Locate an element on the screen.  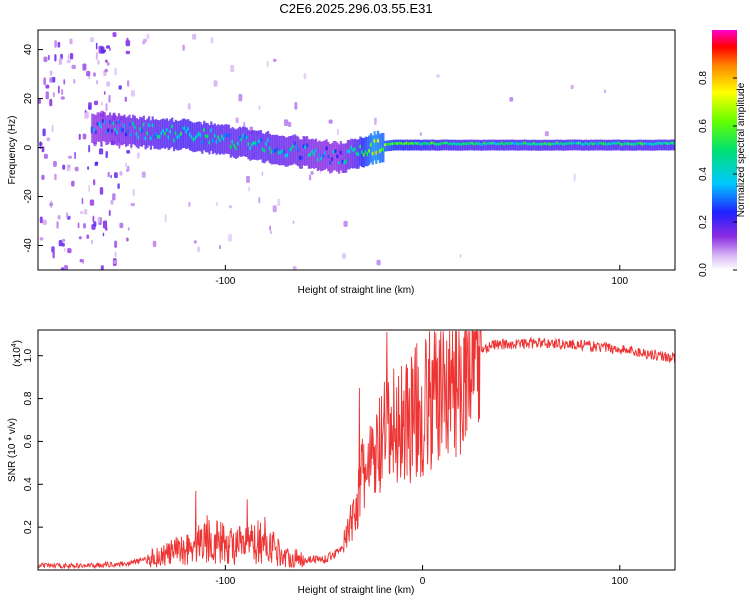
spectrogram-y-tick-label: -40 is located at coordinates (28, 245).